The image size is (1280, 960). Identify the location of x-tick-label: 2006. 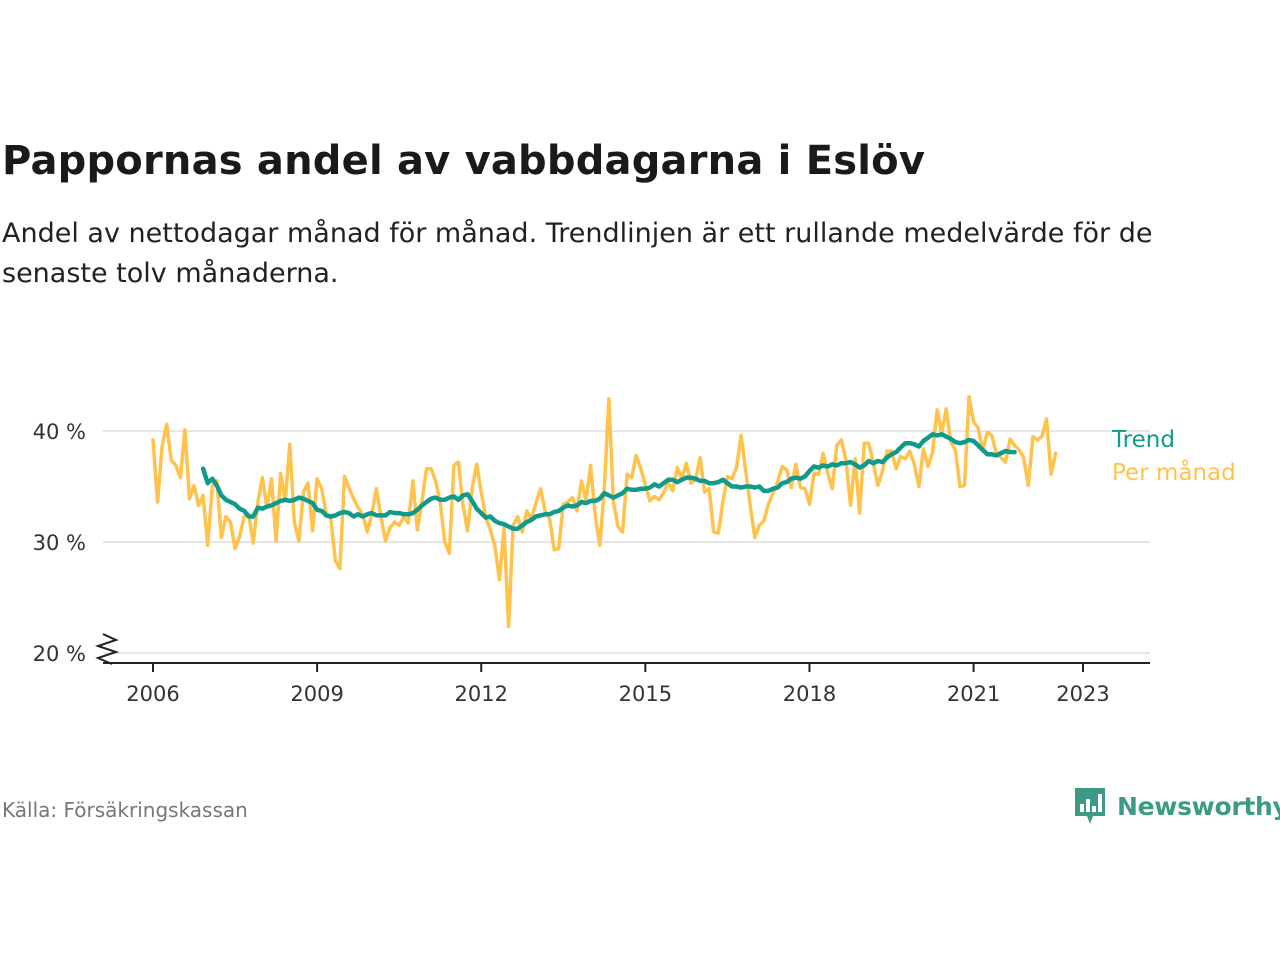
(152, 694).